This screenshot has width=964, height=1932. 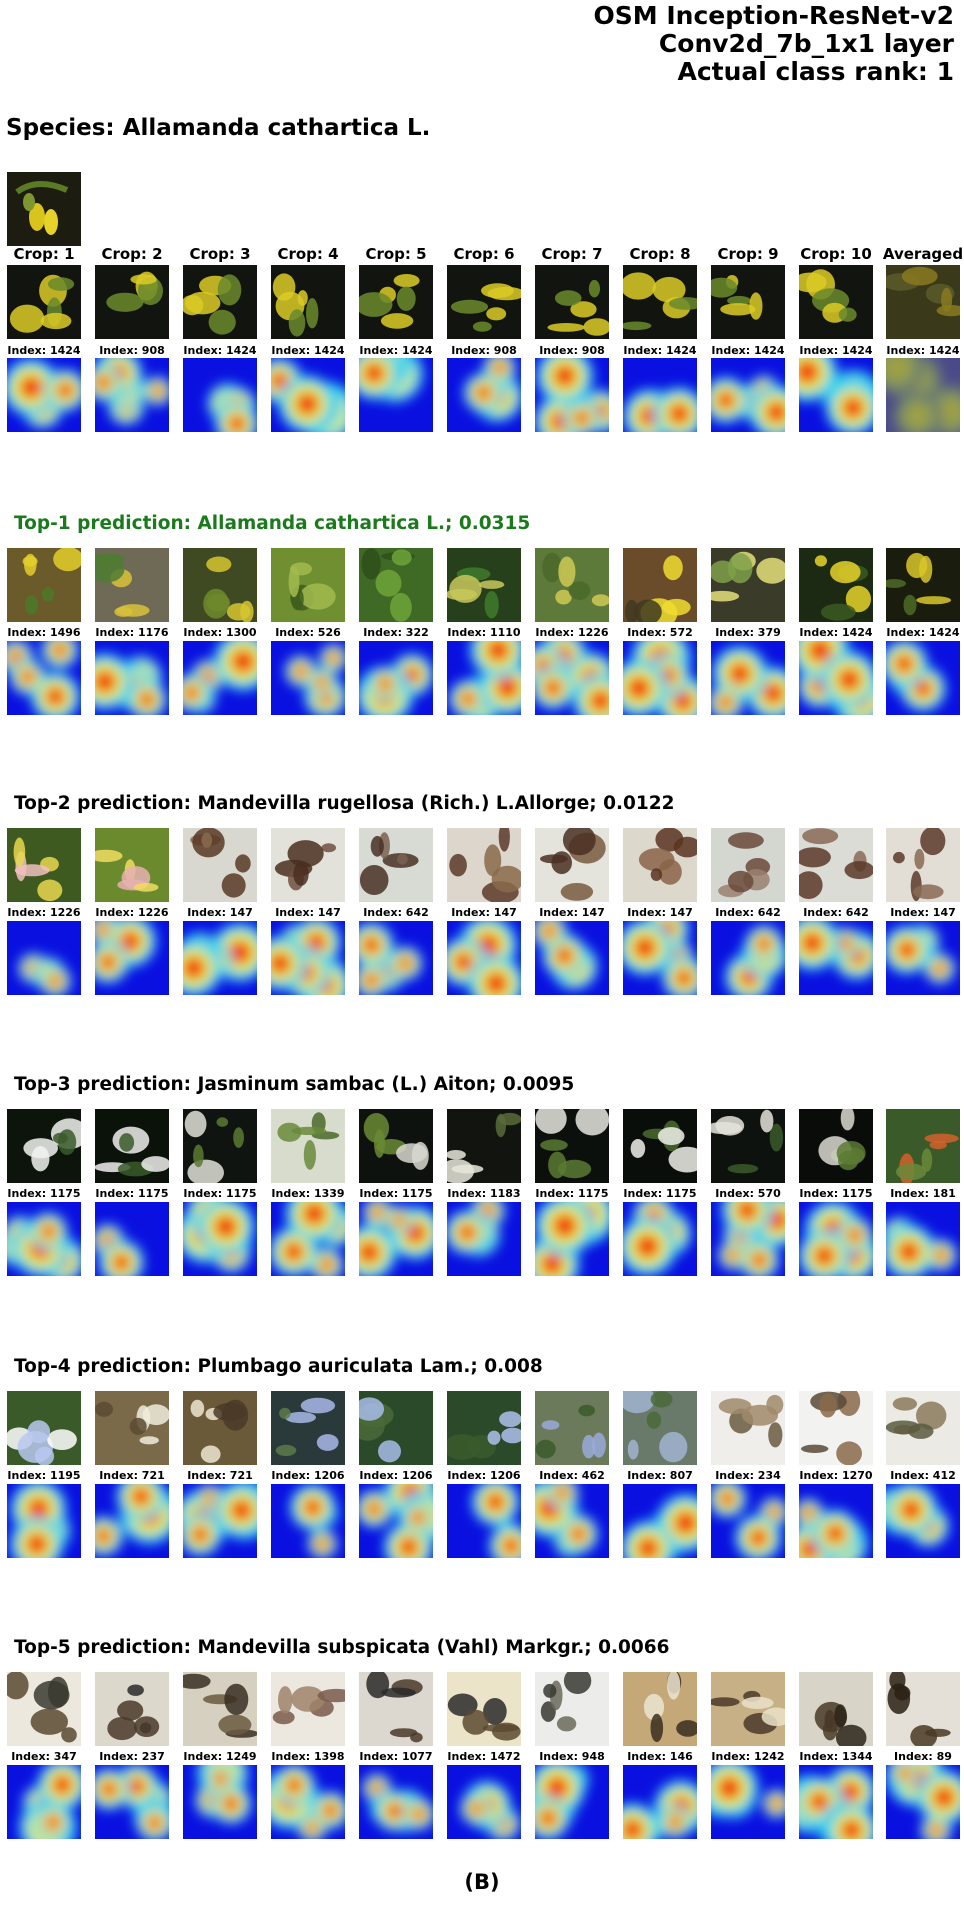 I want to click on retrieved-index-label: Index: 1183, so click(x=484, y=1193).